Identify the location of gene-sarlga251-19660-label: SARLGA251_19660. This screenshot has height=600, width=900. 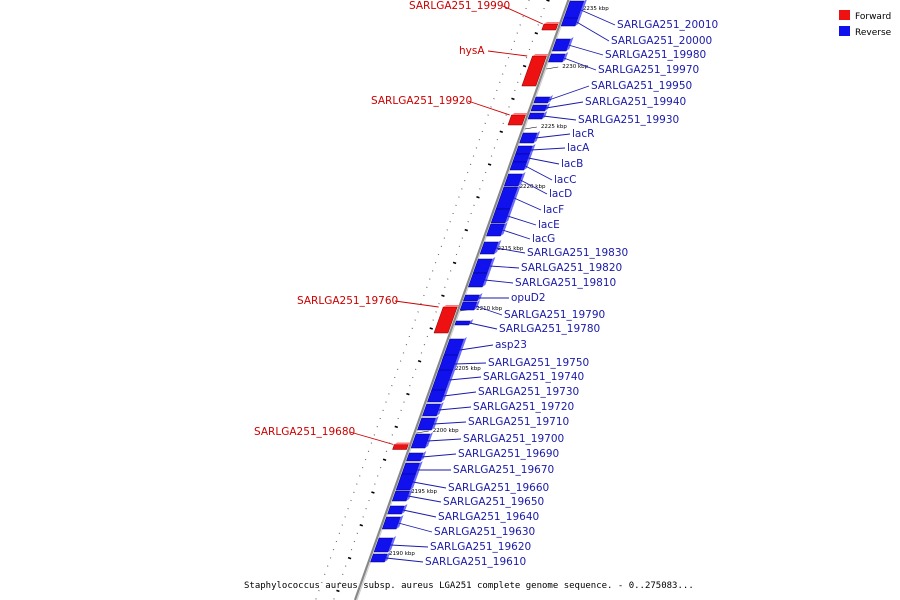
(498, 488).